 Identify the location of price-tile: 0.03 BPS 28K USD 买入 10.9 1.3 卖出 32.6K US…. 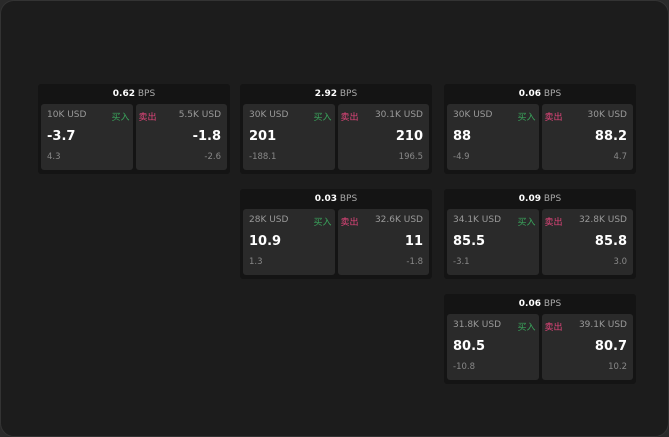
(336, 234).